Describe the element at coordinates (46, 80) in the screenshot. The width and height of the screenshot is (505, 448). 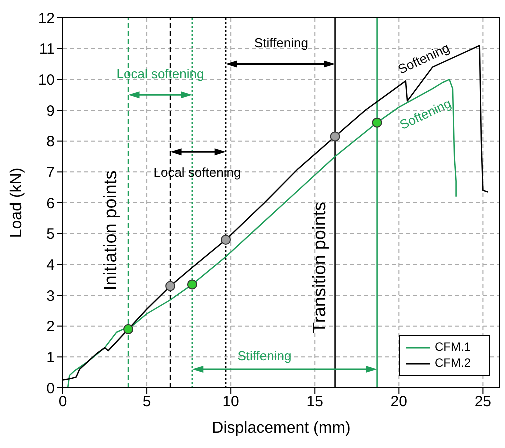
I see `y-tick-label: 10` at that location.